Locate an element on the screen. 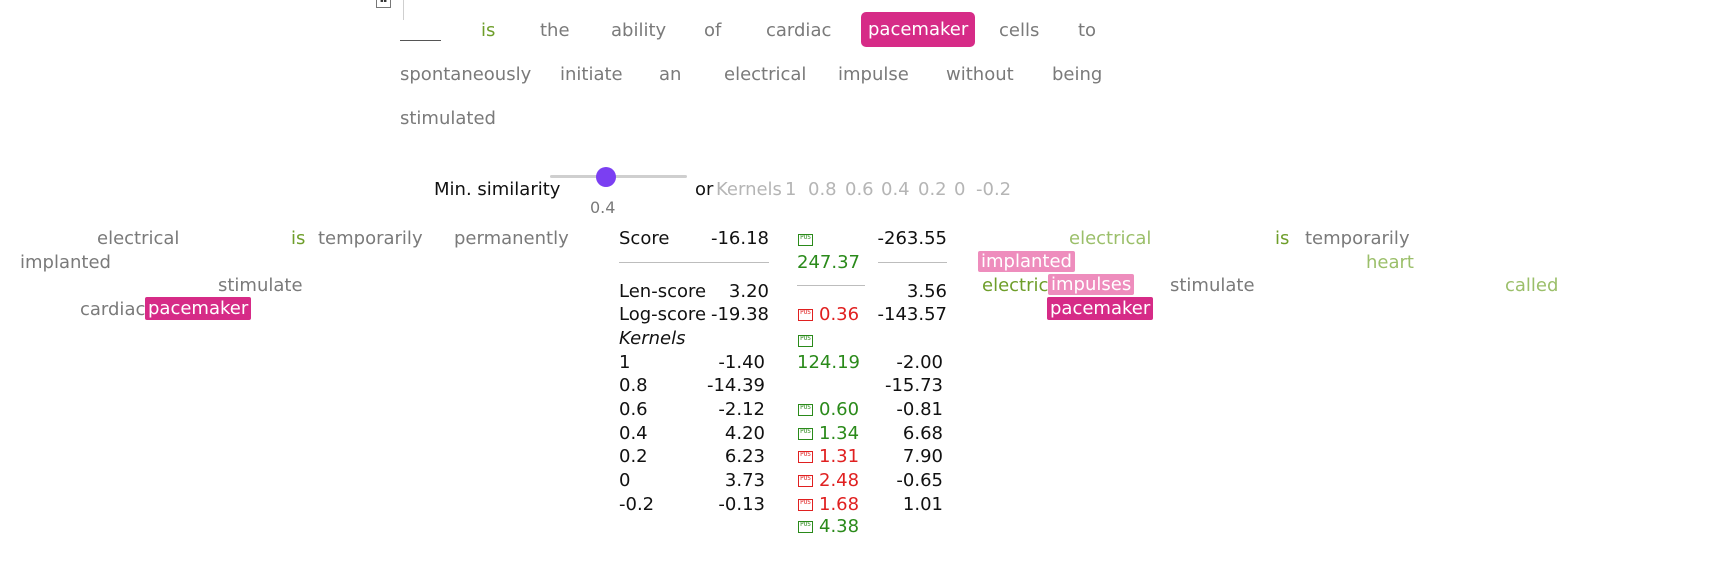 The image size is (1720, 585). kernel-diff: POS 0.60 is located at coordinates (828, 409).